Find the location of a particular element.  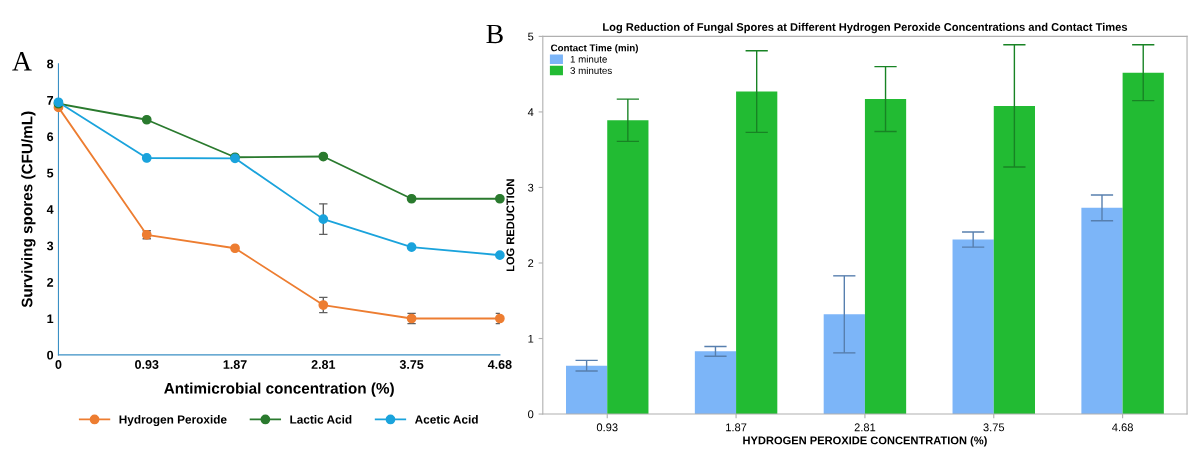

x-tick-label: 0 is located at coordinates (58, 364).